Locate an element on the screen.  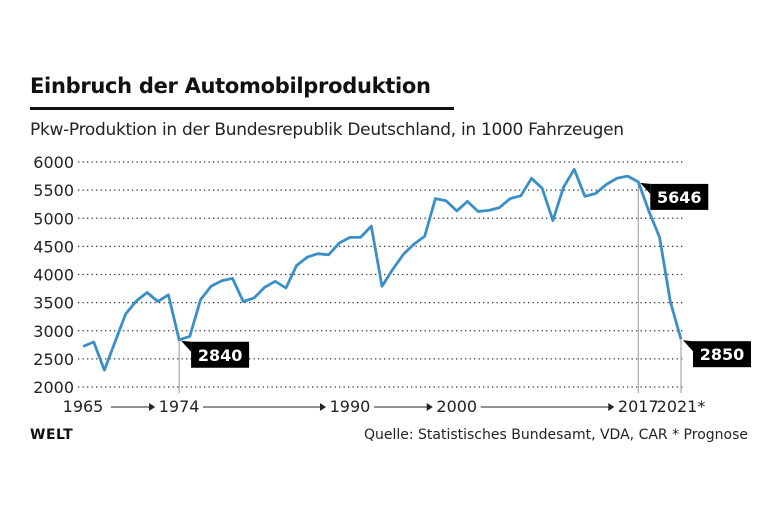
title-underline is located at coordinates (242, 108).